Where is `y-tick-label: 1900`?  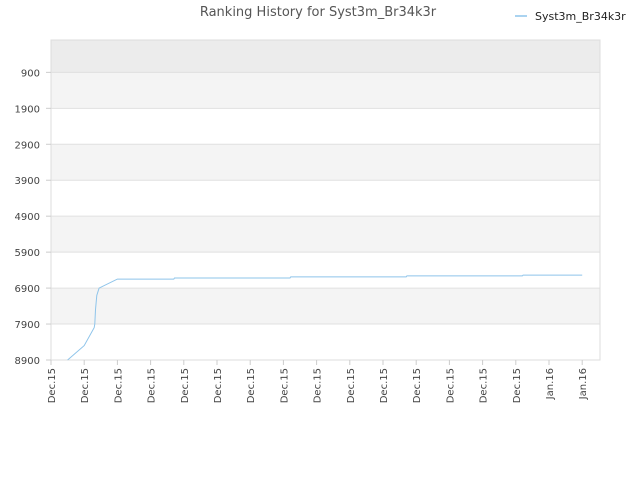 y-tick-label: 1900 is located at coordinates (27, 109).